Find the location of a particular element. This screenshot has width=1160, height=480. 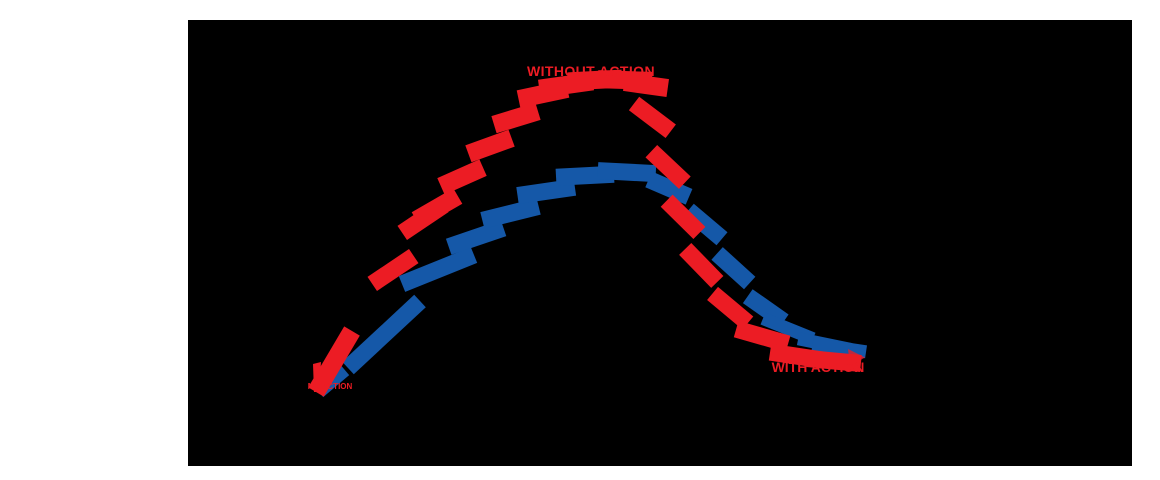

svg-text: WITHOUT ACTION is located at coordinates (591, 71).